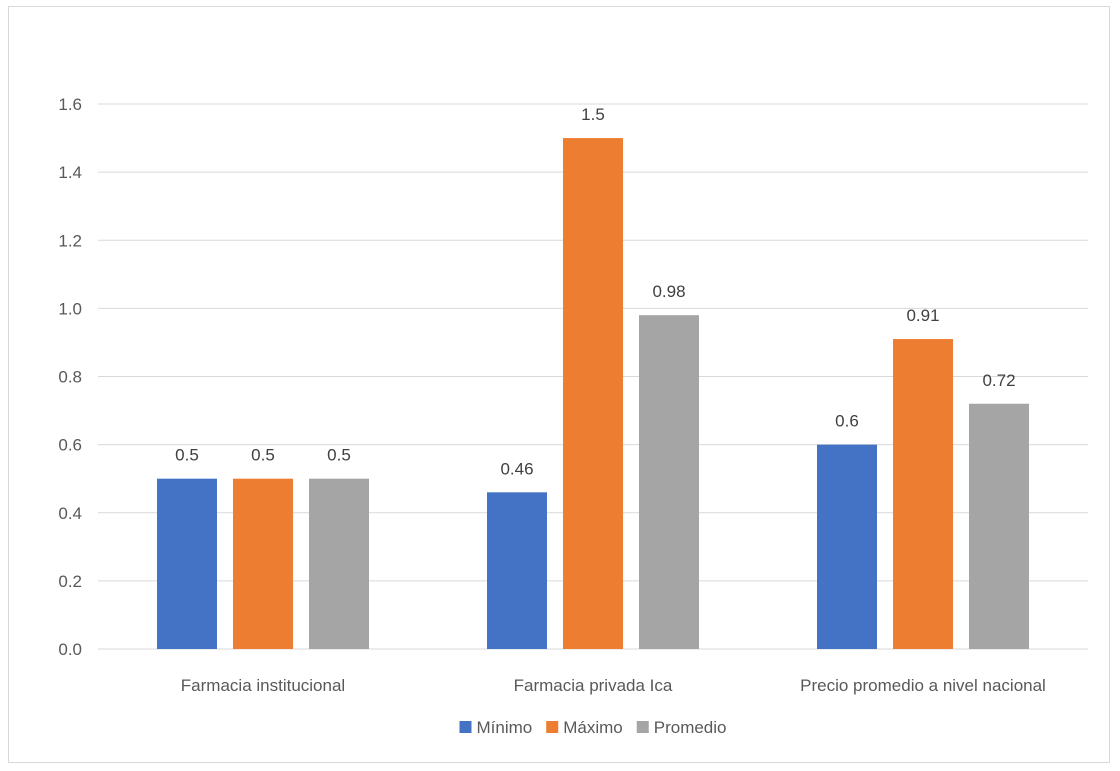 This screenshot has height=771, width=1120. I want to click on data-label: 0.46, so click(516, 468).